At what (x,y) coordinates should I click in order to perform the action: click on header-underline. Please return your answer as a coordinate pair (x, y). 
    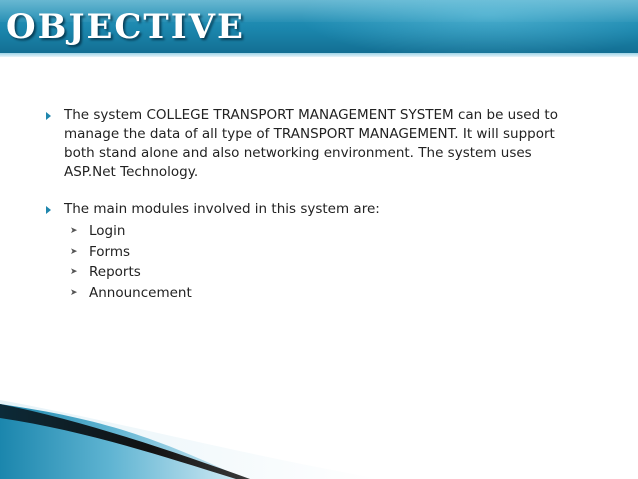
    Looking at the image, I should click on (319, 55).